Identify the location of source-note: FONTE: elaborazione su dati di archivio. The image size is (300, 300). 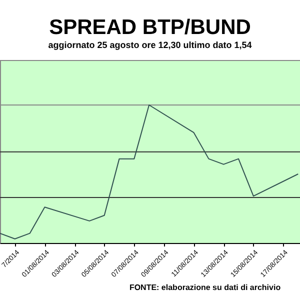
(205, 287).